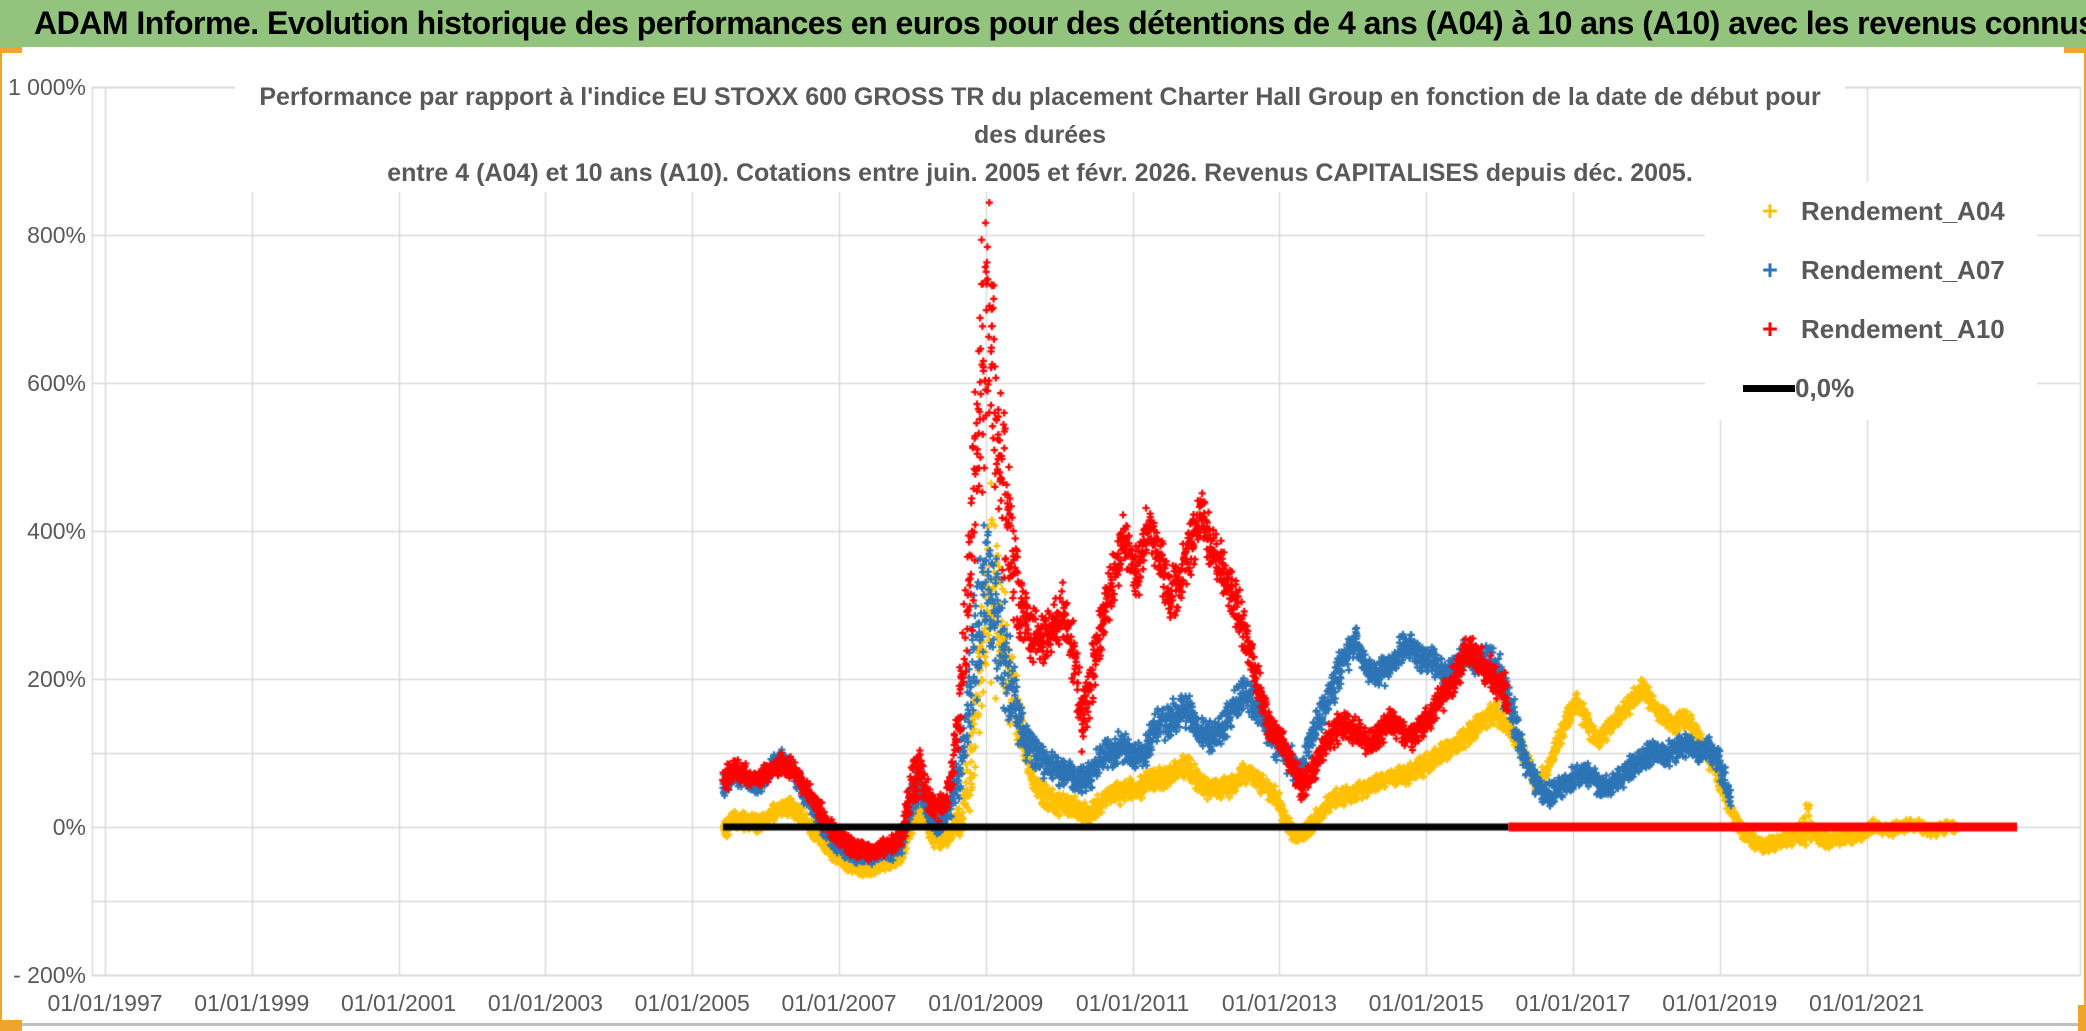  I want to click on legend-label: Rendement_A04, so click(1903, 211).